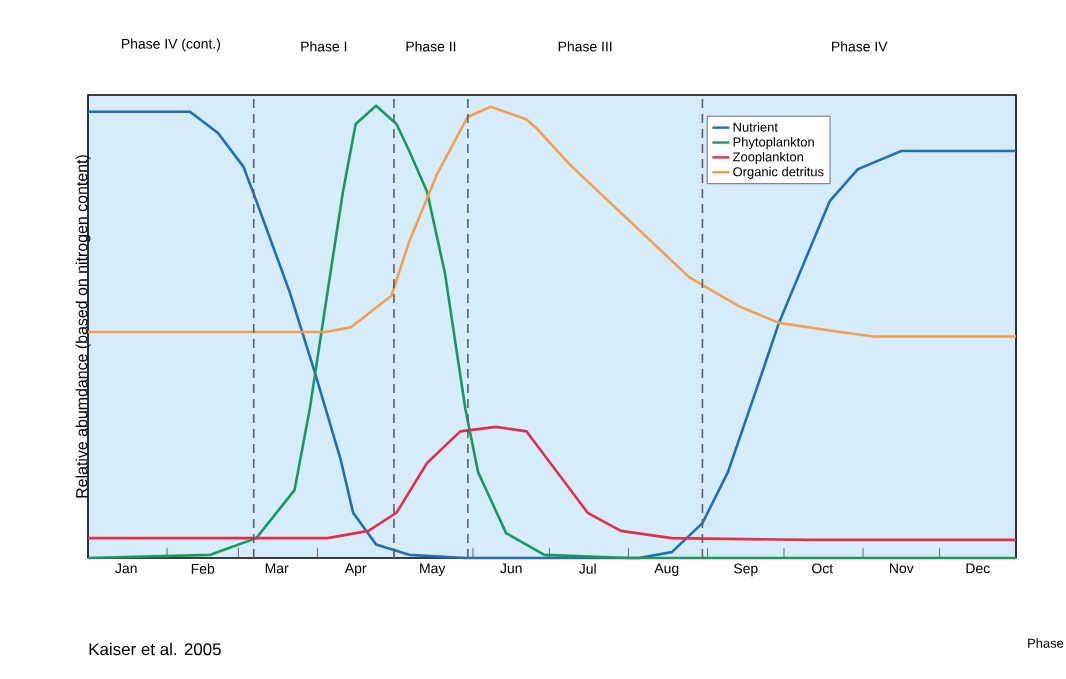  Describe the element at coordinates (666, 569) in the screenshot. I see `x-tick-label: Aug` at that location.